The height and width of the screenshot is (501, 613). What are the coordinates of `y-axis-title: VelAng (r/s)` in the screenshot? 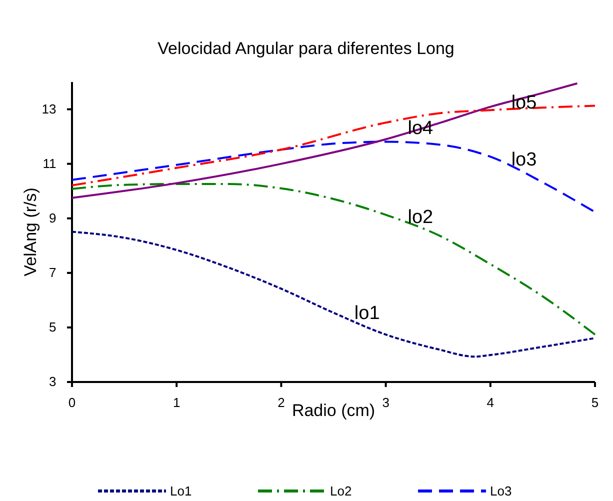 It's located at (30, 232).